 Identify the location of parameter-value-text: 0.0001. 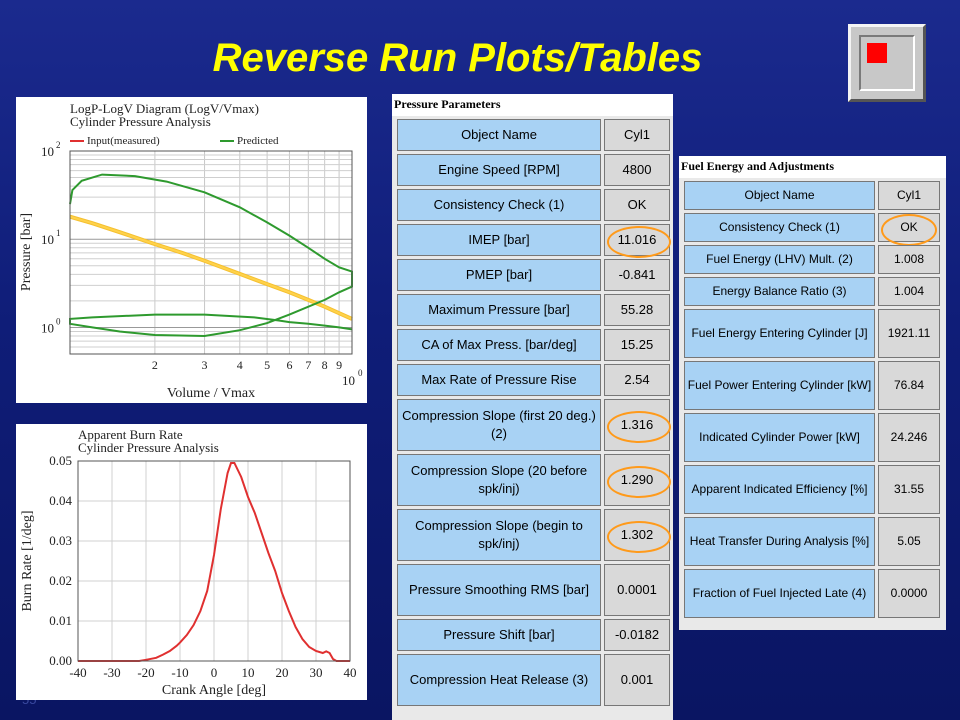
(637, 590).